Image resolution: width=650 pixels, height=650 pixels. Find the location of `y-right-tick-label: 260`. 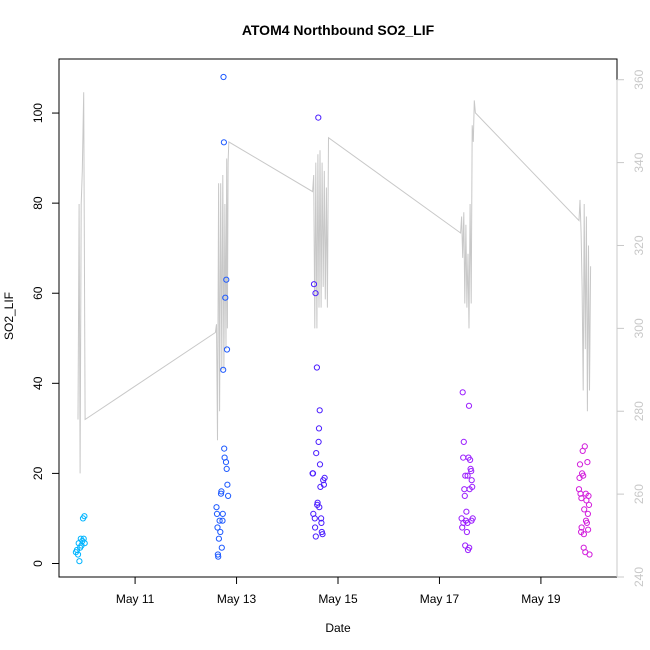

y-right-tick-label: 260 is located at coordinates (639, 494).